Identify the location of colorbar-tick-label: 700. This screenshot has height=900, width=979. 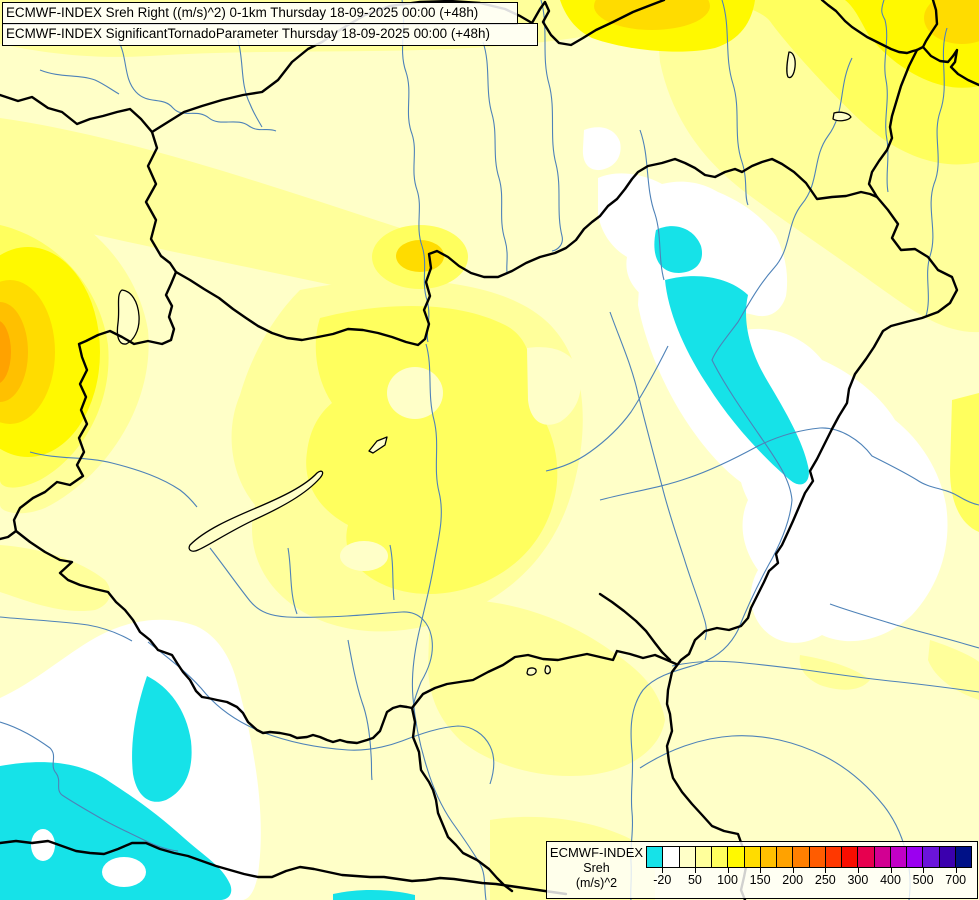
(956, 880).